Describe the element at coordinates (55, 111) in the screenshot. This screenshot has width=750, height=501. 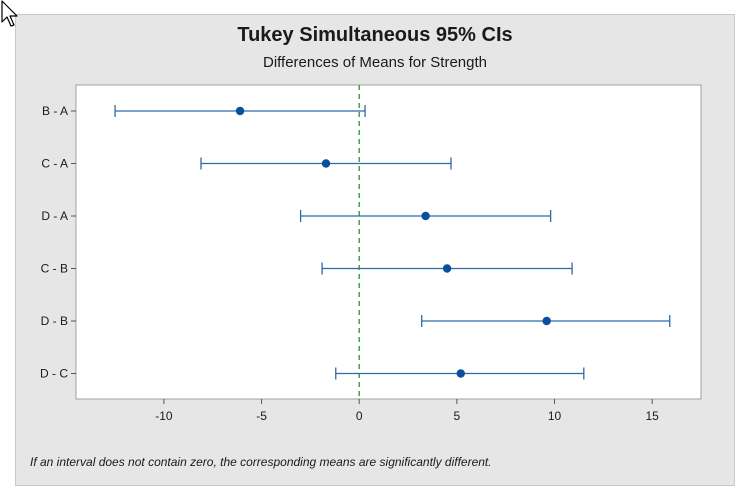
I see `y-tick-label: B - A` at that location.